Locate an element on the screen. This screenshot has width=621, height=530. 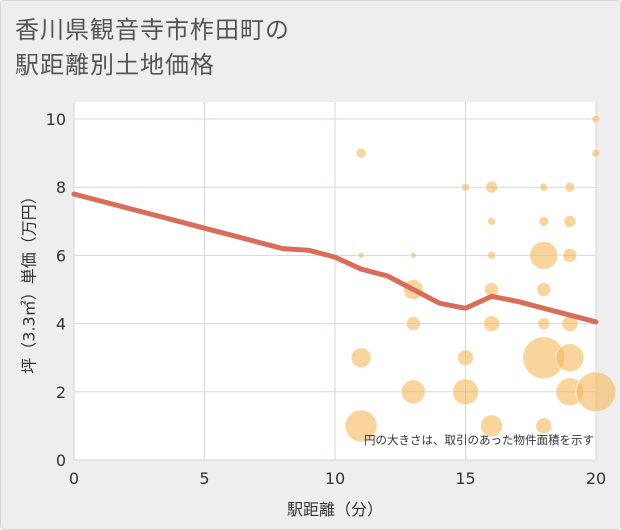
y-tick-label: 4 is located at coordinates (61, 324).